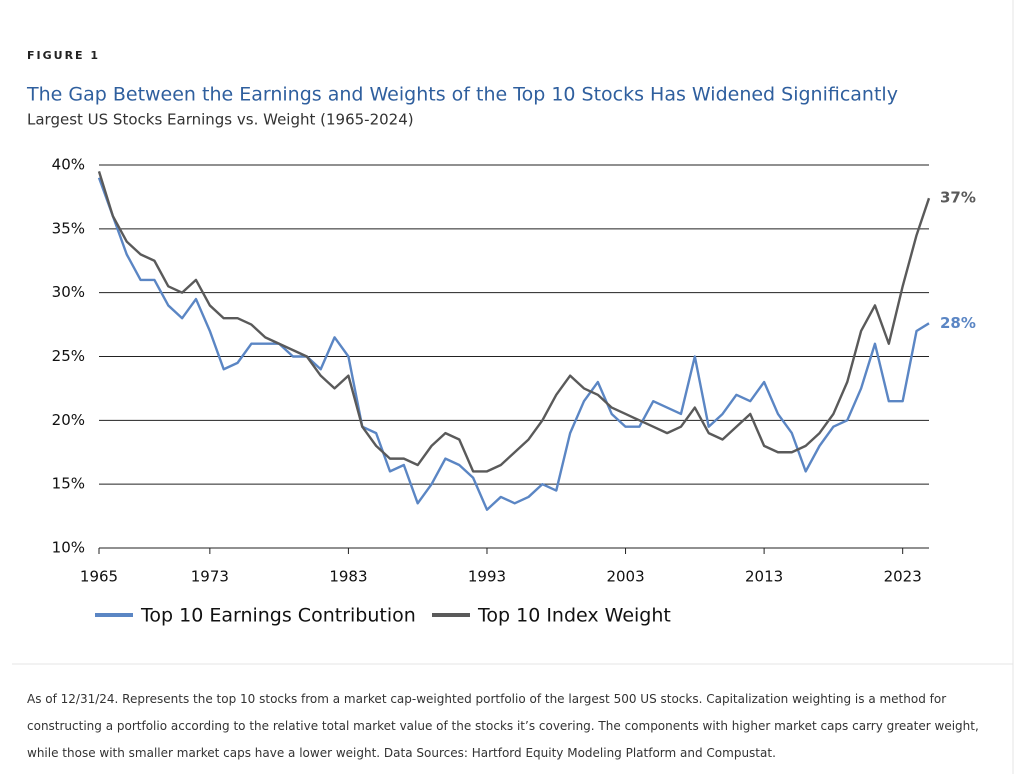 Image resolution: width=1025 pixels, height=774 pixels. What do you see at coordinates (278, 616) in the screenshot?
I see `legend-label: Top 10 Earnings Contribution` at bounding box center [278, 616].